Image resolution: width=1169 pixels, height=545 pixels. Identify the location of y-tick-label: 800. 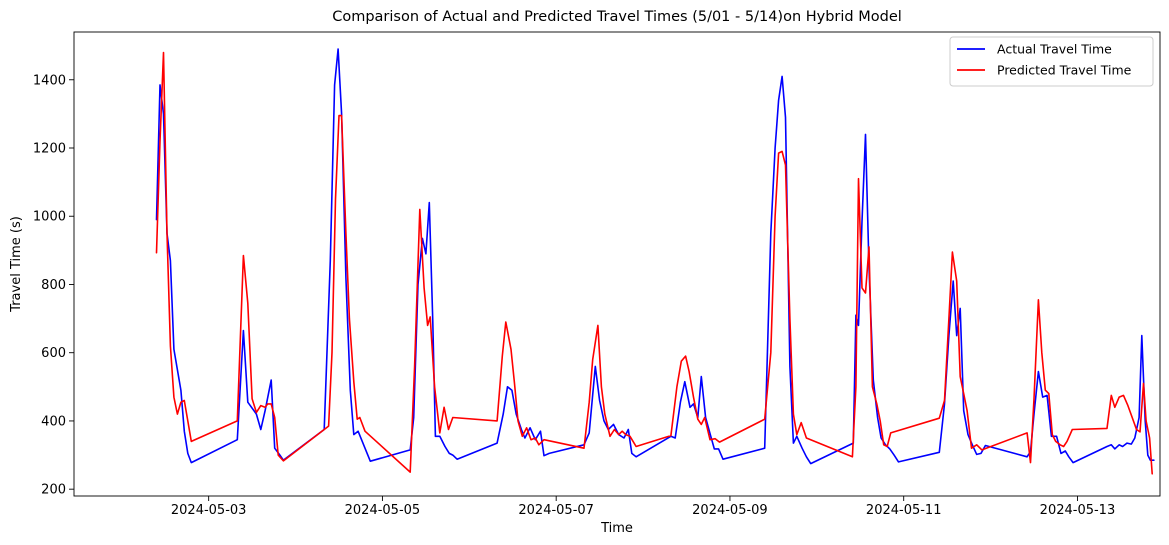
(53, 285).